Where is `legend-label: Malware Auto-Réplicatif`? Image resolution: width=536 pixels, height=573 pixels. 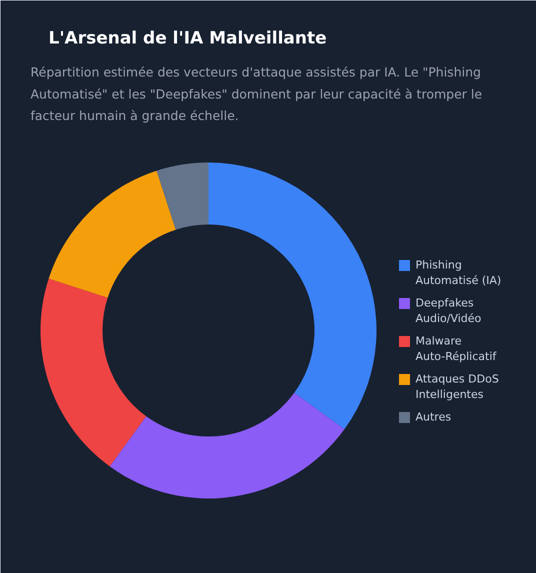 legend-label: Malware Auto-Réplicatif is located at coordinates (457, 349).